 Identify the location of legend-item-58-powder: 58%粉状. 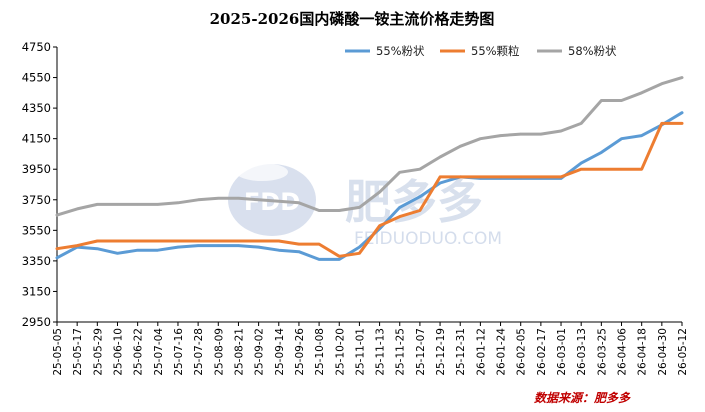
(577, 51).